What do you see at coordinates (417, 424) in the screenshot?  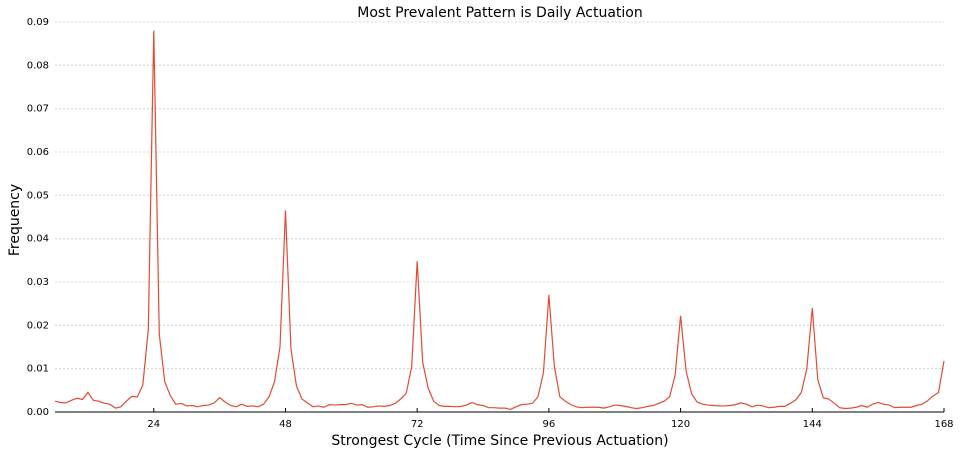 I see `x-tick-label: 72` at bounding box center [417, 424].